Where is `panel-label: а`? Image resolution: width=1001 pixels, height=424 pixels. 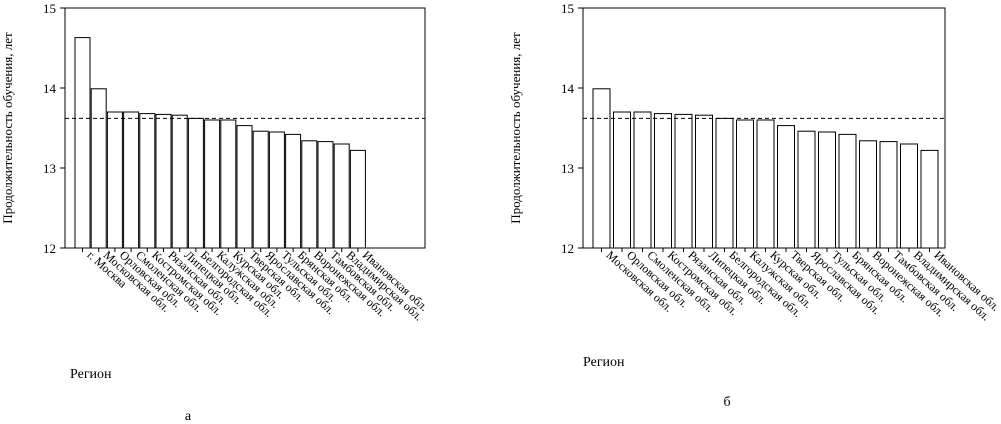
panel-label: а is located at coordinates (188, 416).